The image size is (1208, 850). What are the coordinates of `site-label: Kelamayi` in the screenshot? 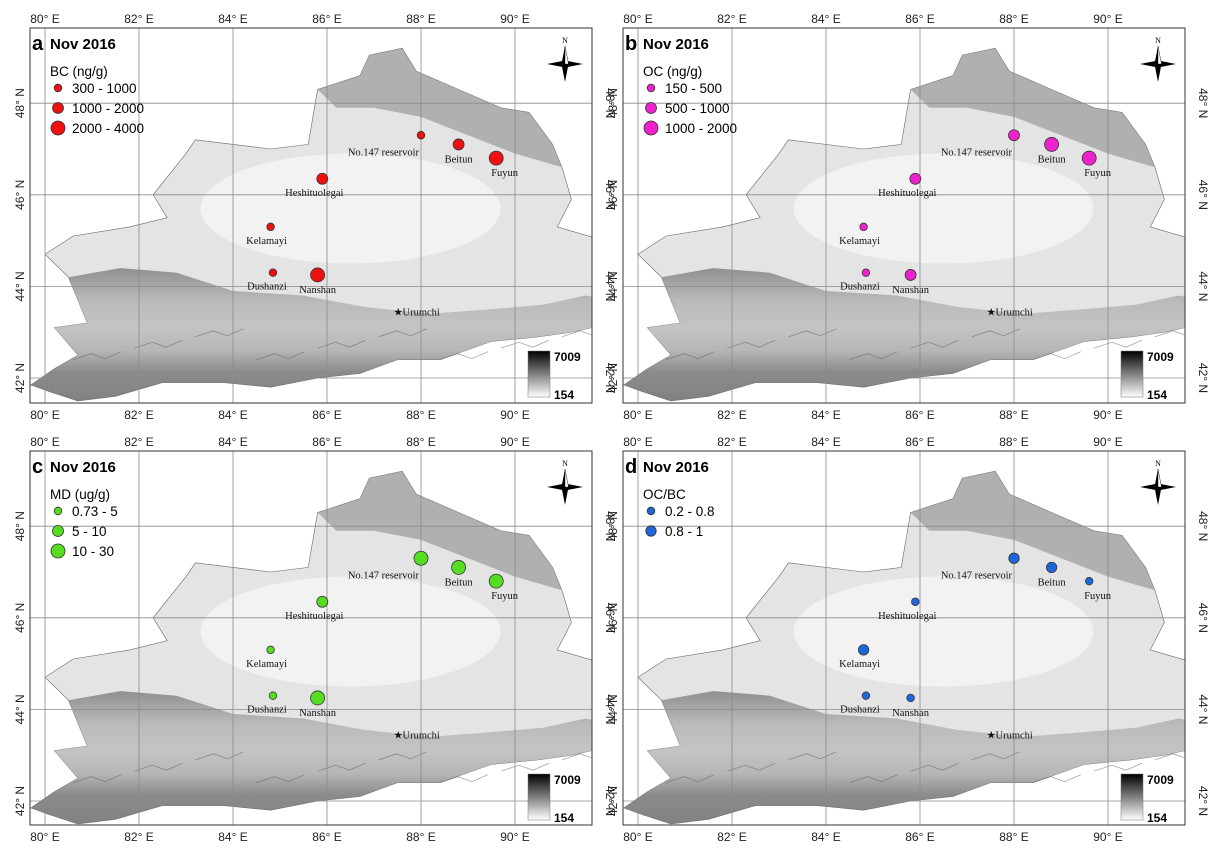 It's located at (266, 664).